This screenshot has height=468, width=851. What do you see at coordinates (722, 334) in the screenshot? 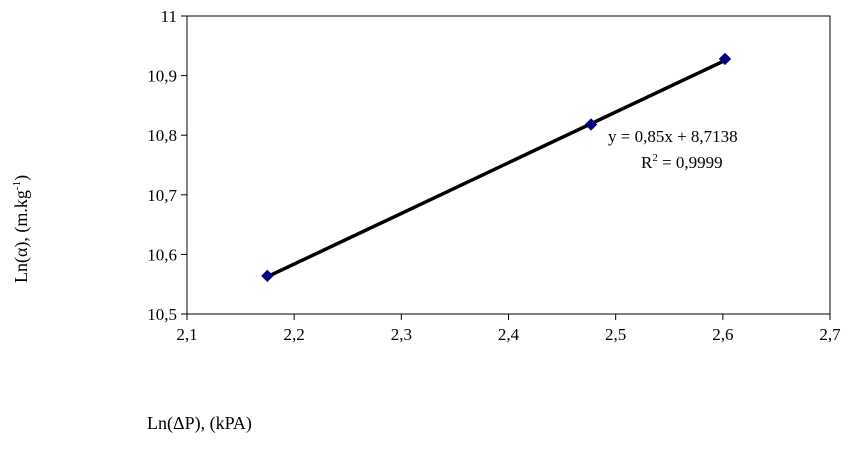
I see `x-tick-label: 2,6` at bounding box center [722, 334].